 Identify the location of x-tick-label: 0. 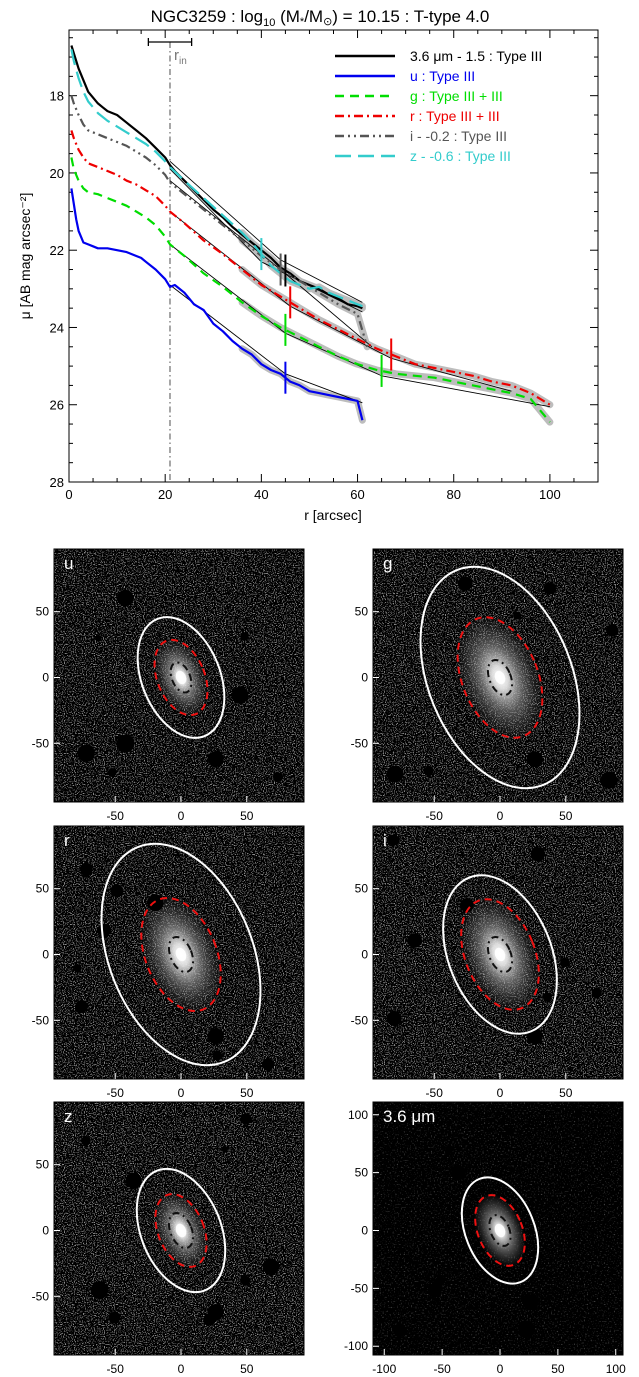
(68, 494).